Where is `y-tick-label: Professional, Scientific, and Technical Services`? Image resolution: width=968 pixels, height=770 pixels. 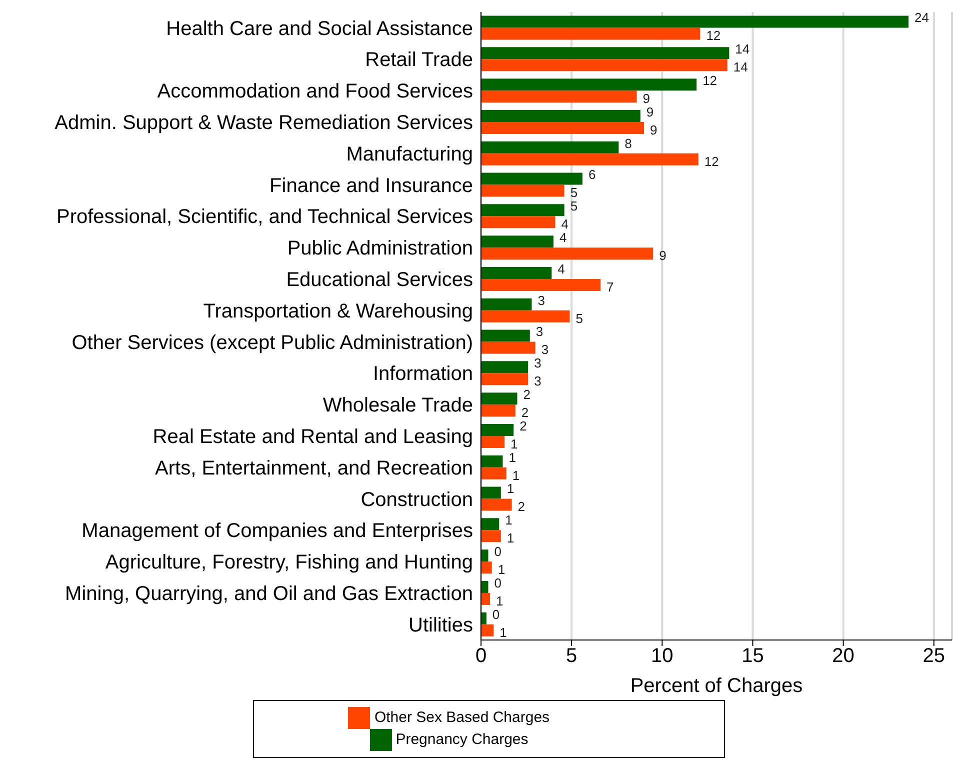 y-tick-label: Professional, Scientific, and Technical Services is located at coordinates (264, 217).